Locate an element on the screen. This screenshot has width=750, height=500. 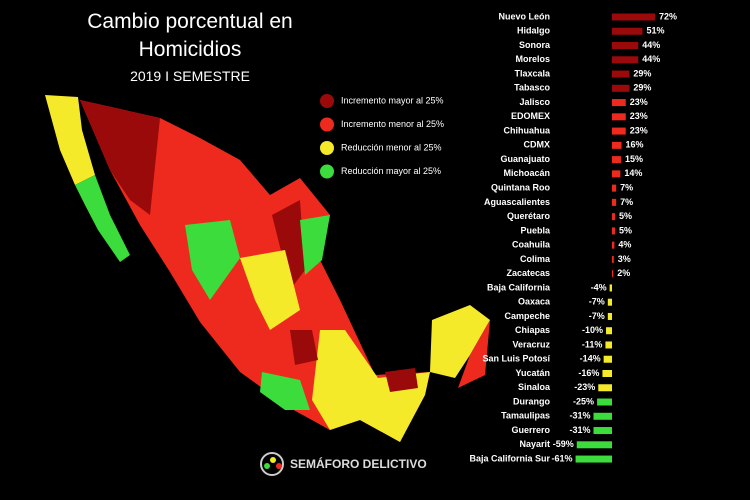
value-label: 51% is located at coordinates (655, 31).